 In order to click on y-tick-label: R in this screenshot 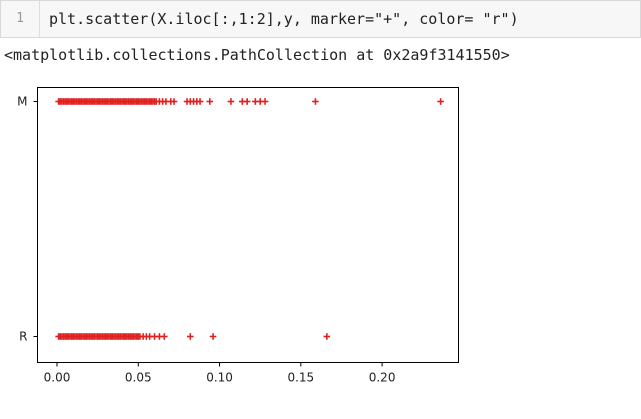, I will do `click(23, 337)`.